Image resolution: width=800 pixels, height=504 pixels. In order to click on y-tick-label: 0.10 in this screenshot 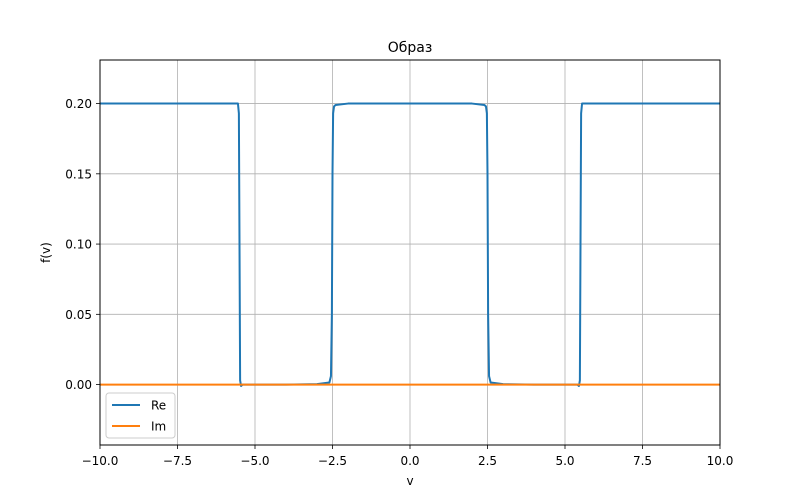, I will do `click(78, 245)`.